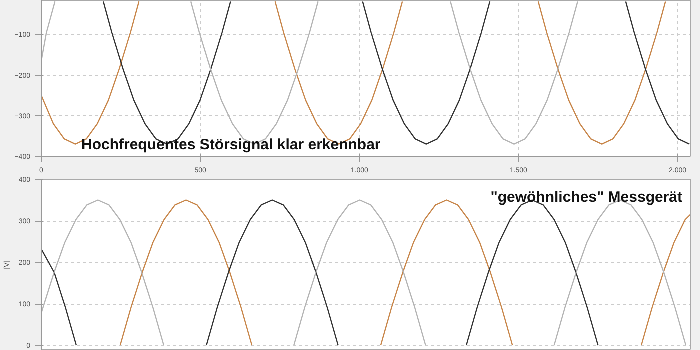 The width and height of the screenshot is (700, 350). What do you see at coordinates (231, 145) in the screenshot?
I see `annotation: Hochfrequentes Störsignal klar erkennbar` at bounding box center [231, 145].